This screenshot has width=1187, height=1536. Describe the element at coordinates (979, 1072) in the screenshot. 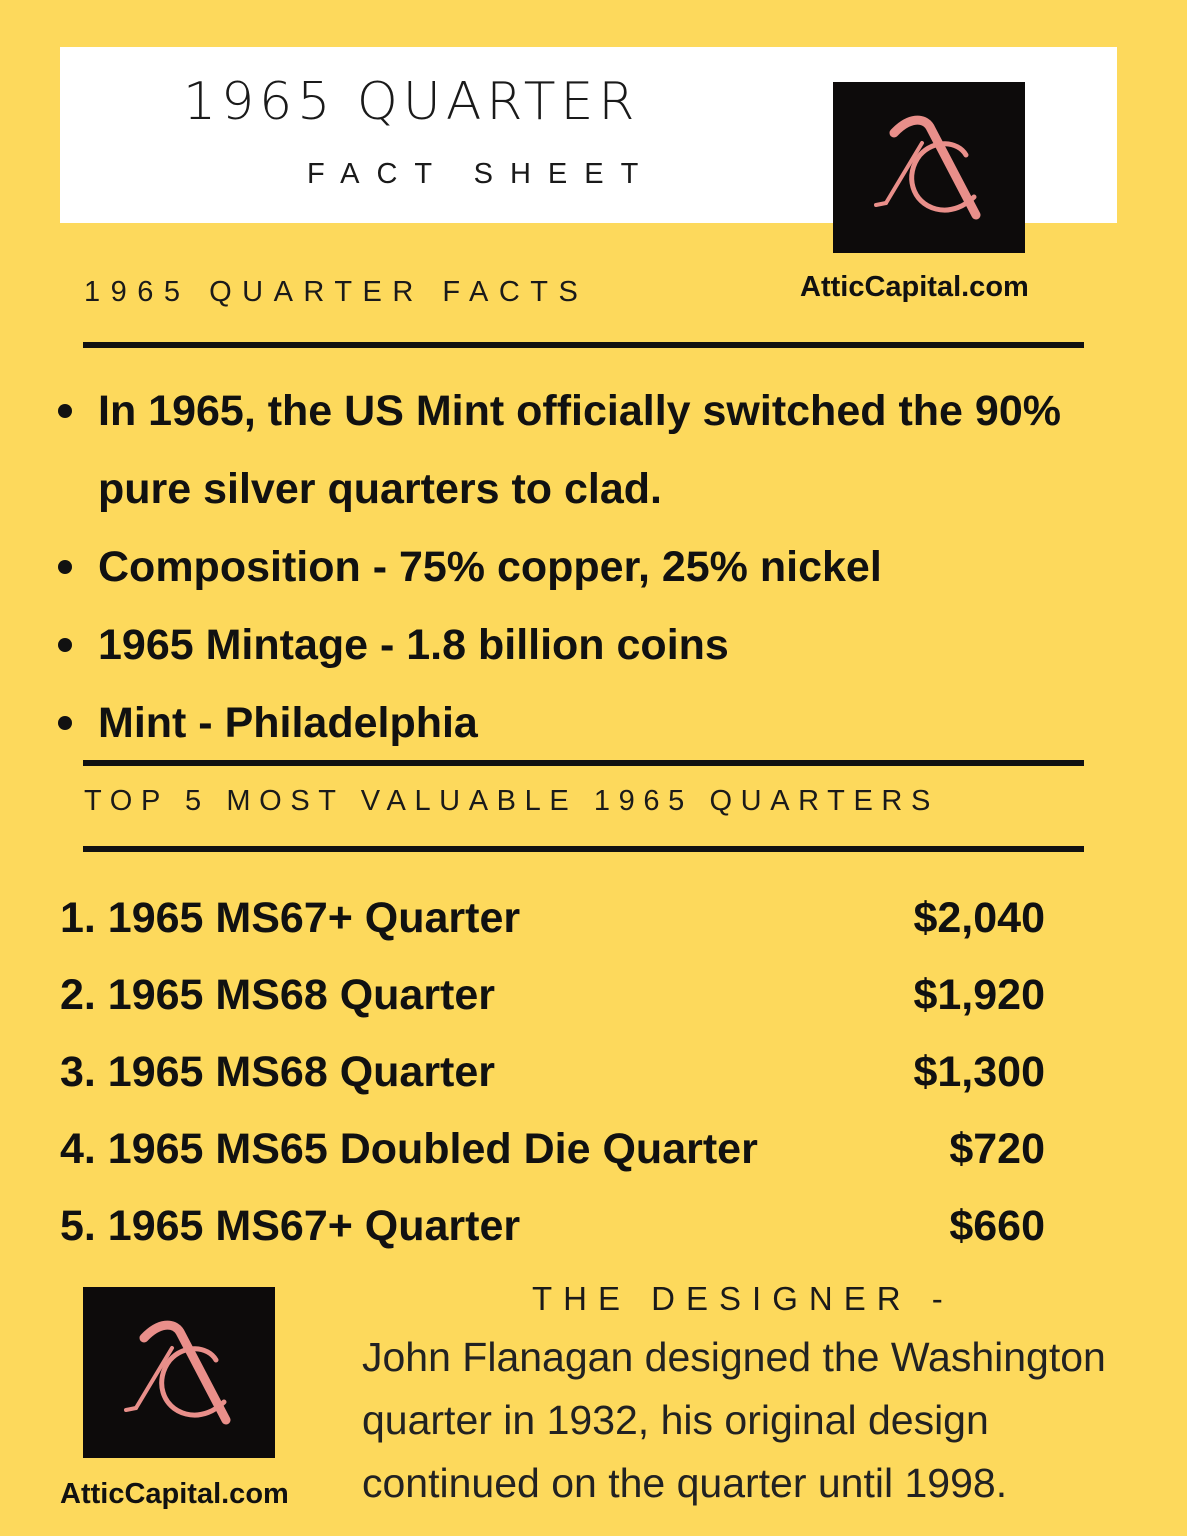

I see `ranking-value: $1,300` at that location.